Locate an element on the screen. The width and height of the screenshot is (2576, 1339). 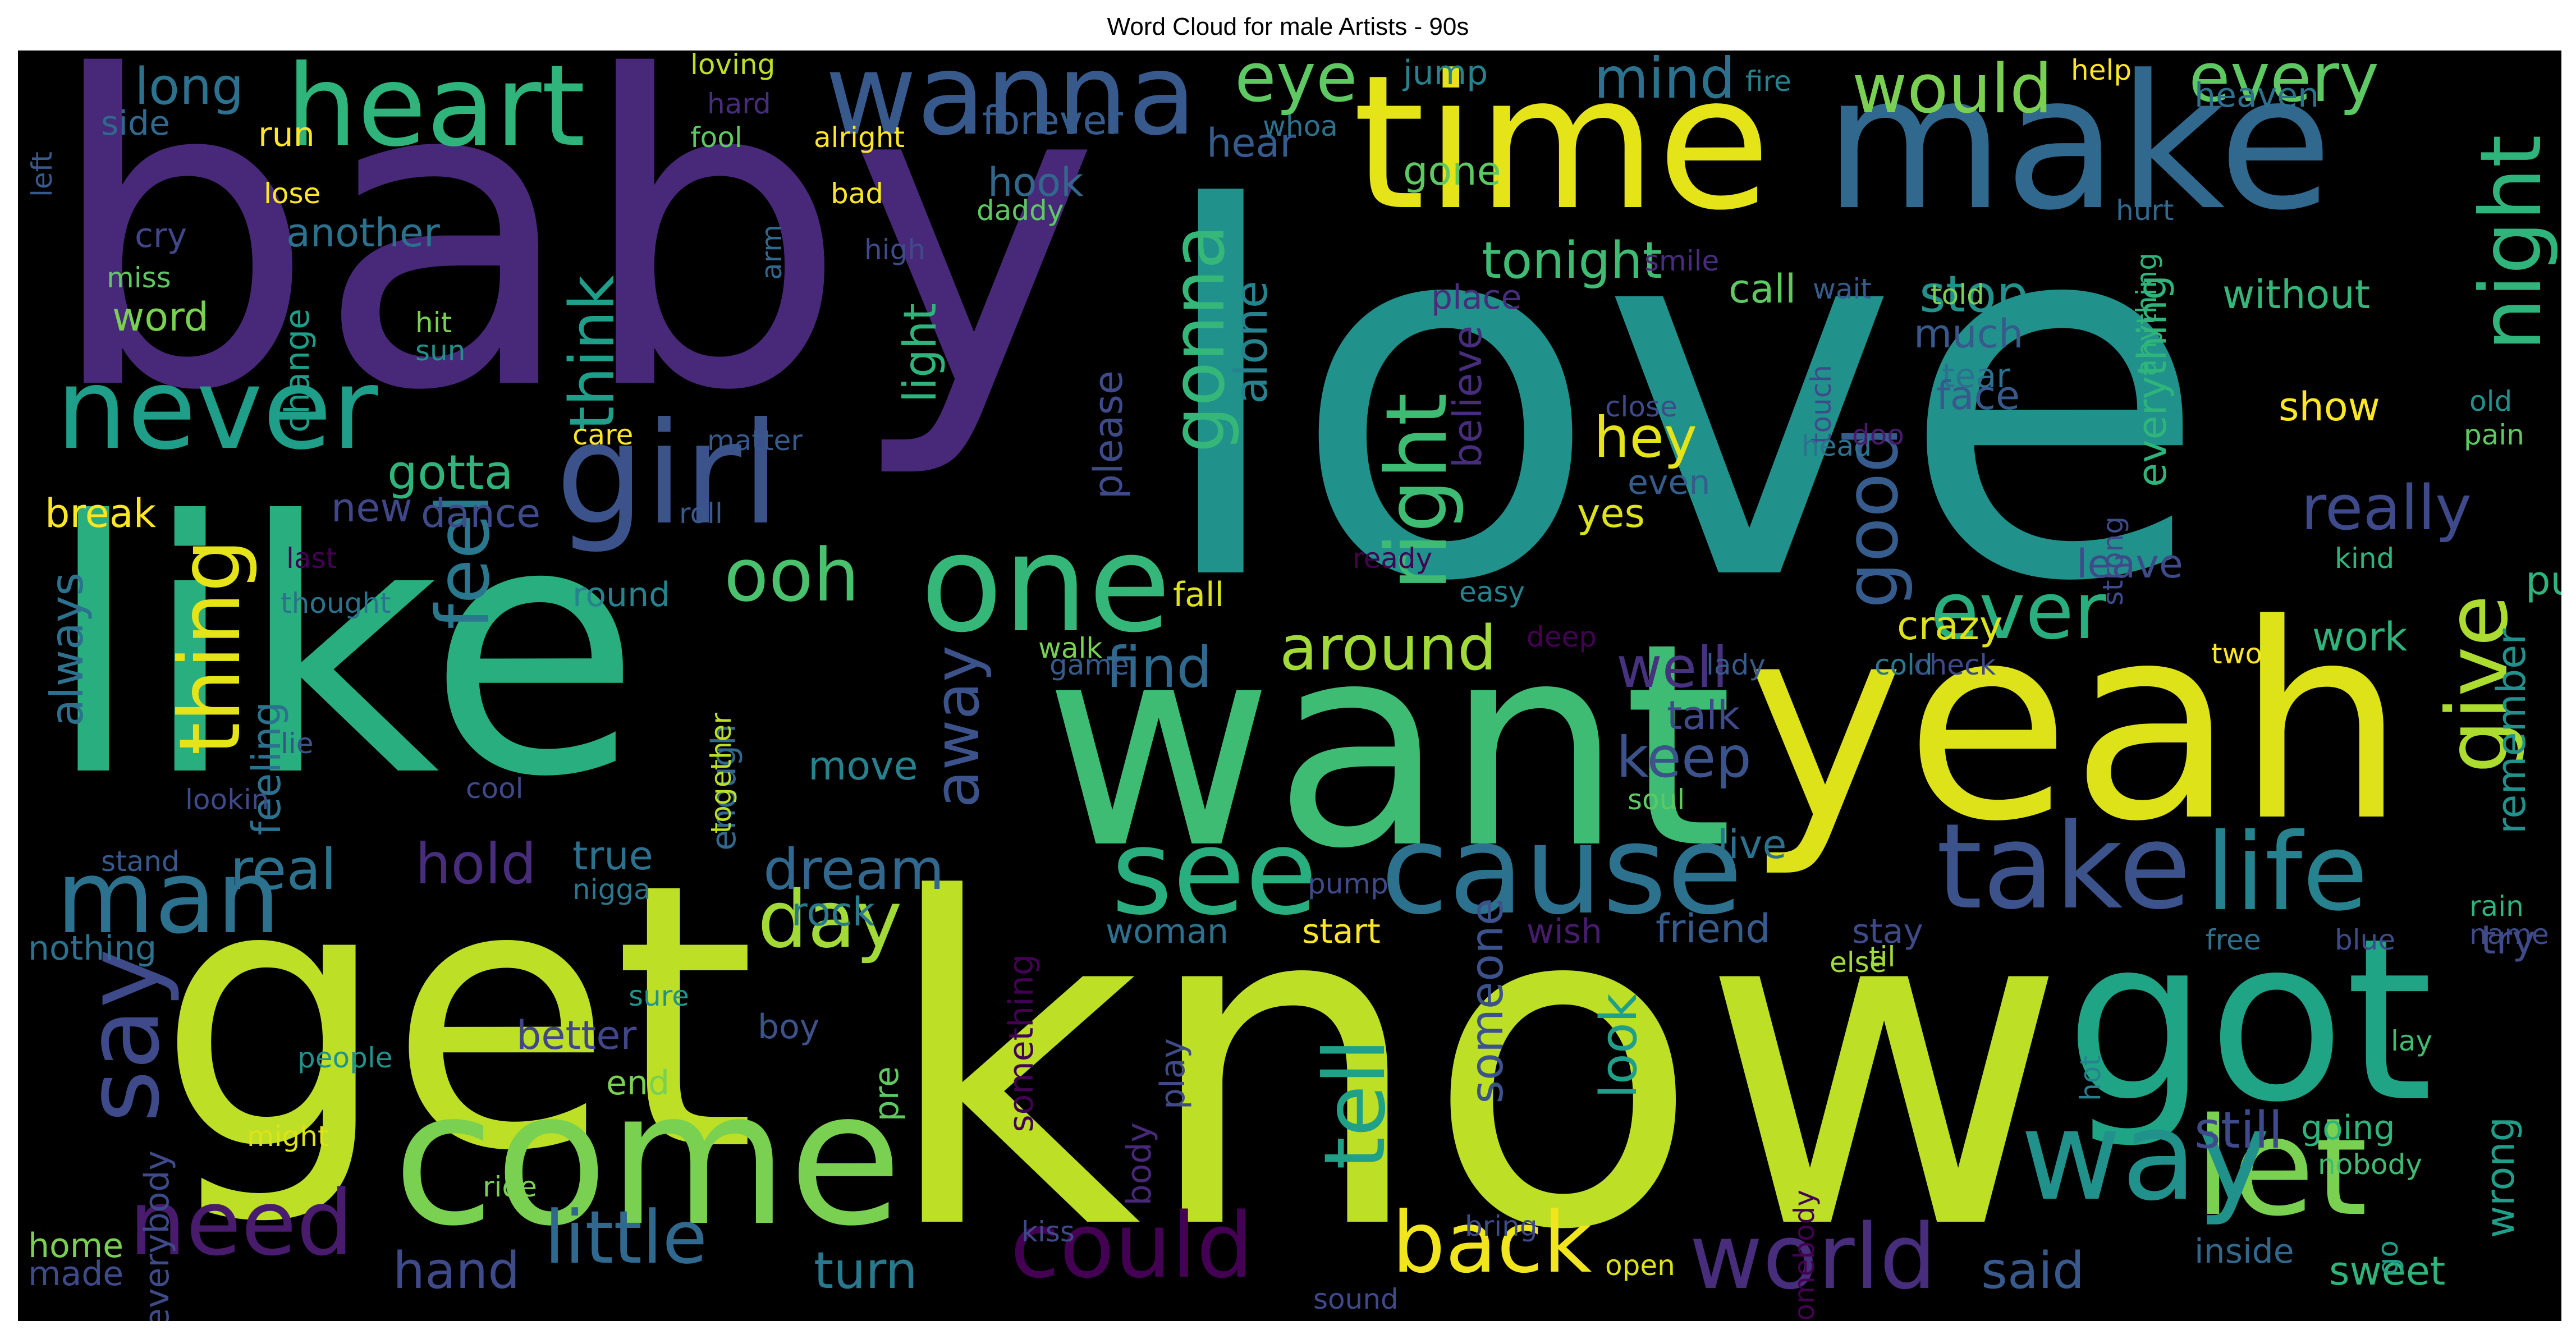
word-body: body is located at coordinates (1139, 1164).